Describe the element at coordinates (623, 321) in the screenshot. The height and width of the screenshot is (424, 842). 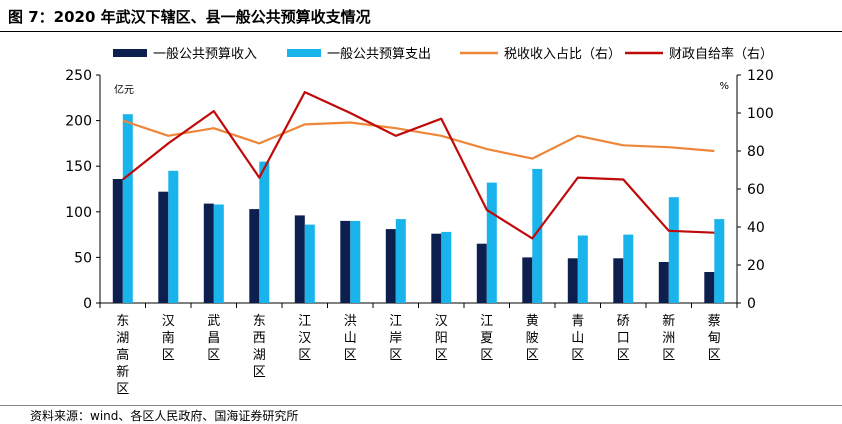
I see `x-label-char: 硚` at that location.